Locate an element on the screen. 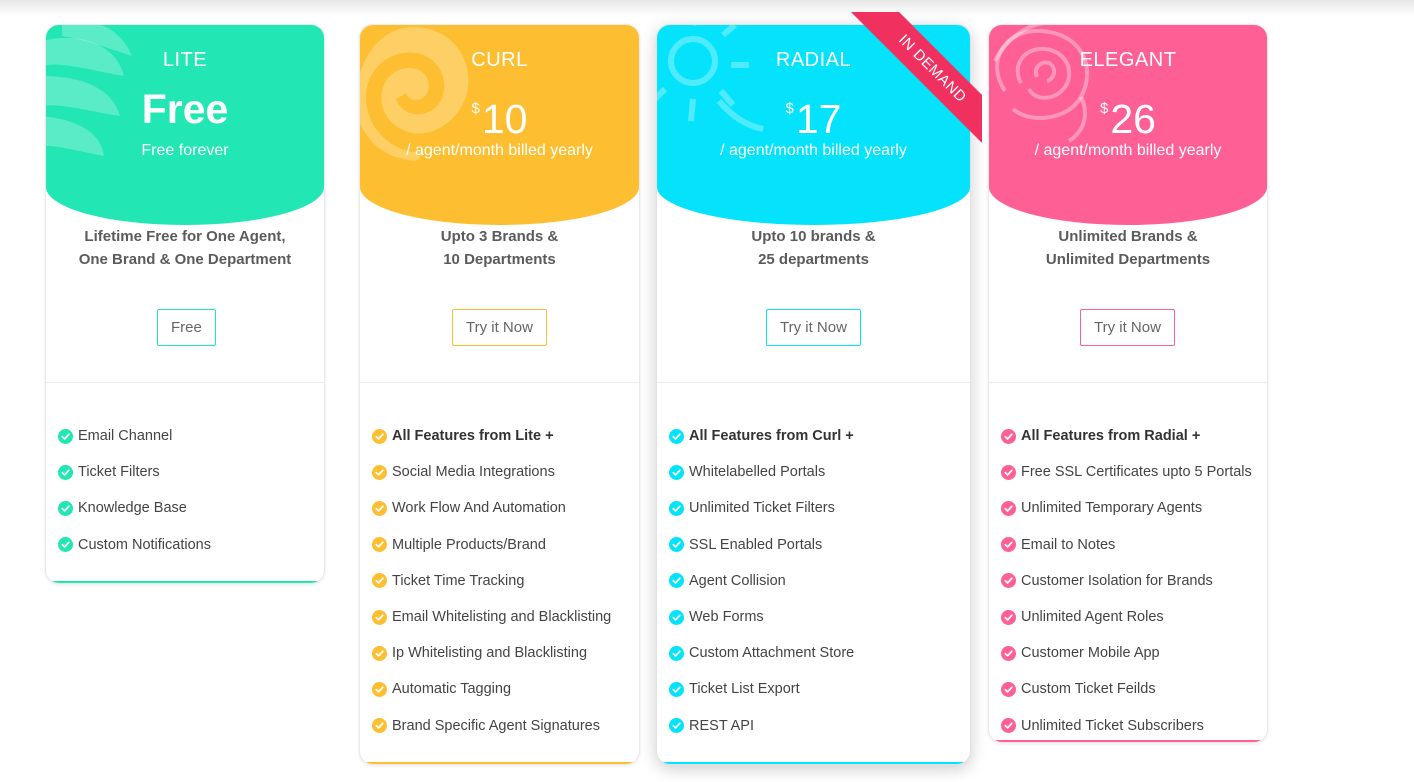 The width and height of the screenshot is (1414, 782). plan-header: CURL $10 / agent/month billed yearly is located at coordinates (499, 125).